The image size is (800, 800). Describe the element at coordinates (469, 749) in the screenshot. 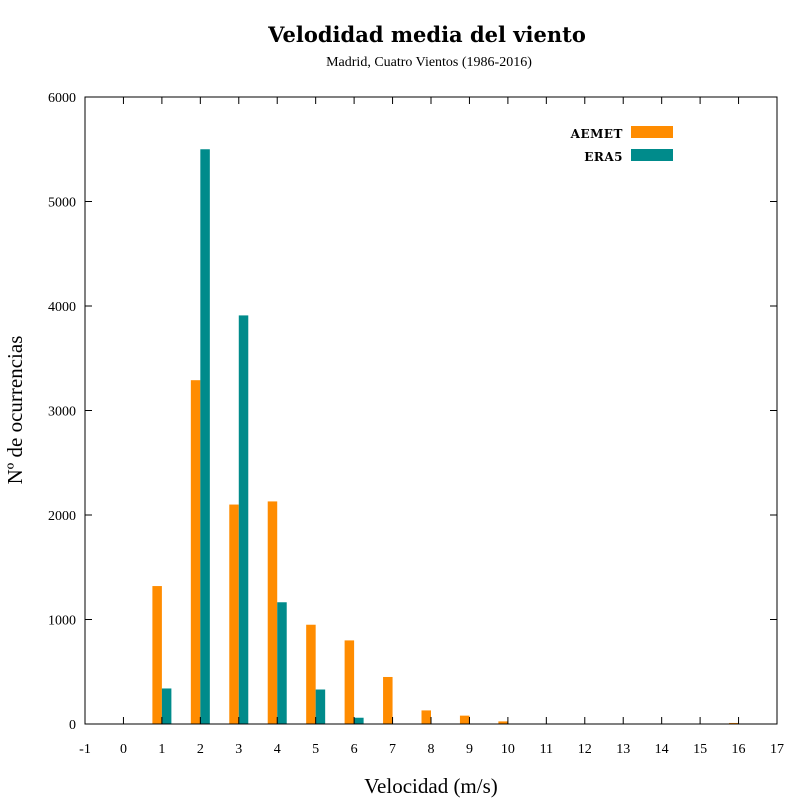

I see `x-tick-label-9: 9` at that location.